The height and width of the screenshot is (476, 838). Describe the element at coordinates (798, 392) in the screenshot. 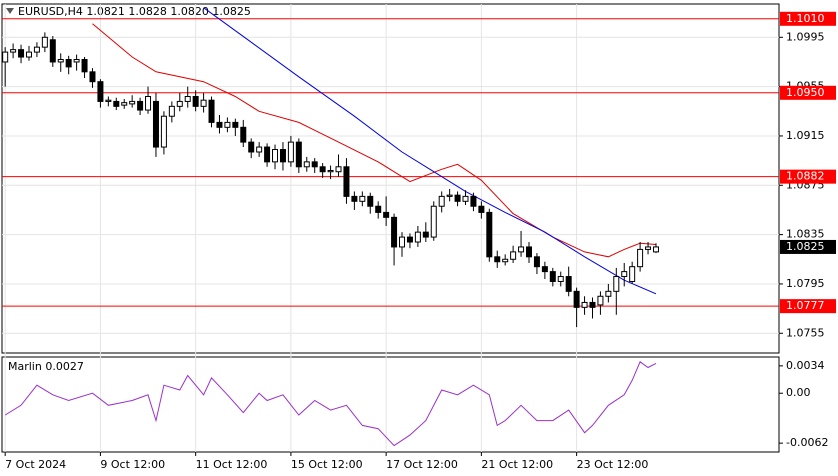

I see `y-tick-label: 0.00` at that location.